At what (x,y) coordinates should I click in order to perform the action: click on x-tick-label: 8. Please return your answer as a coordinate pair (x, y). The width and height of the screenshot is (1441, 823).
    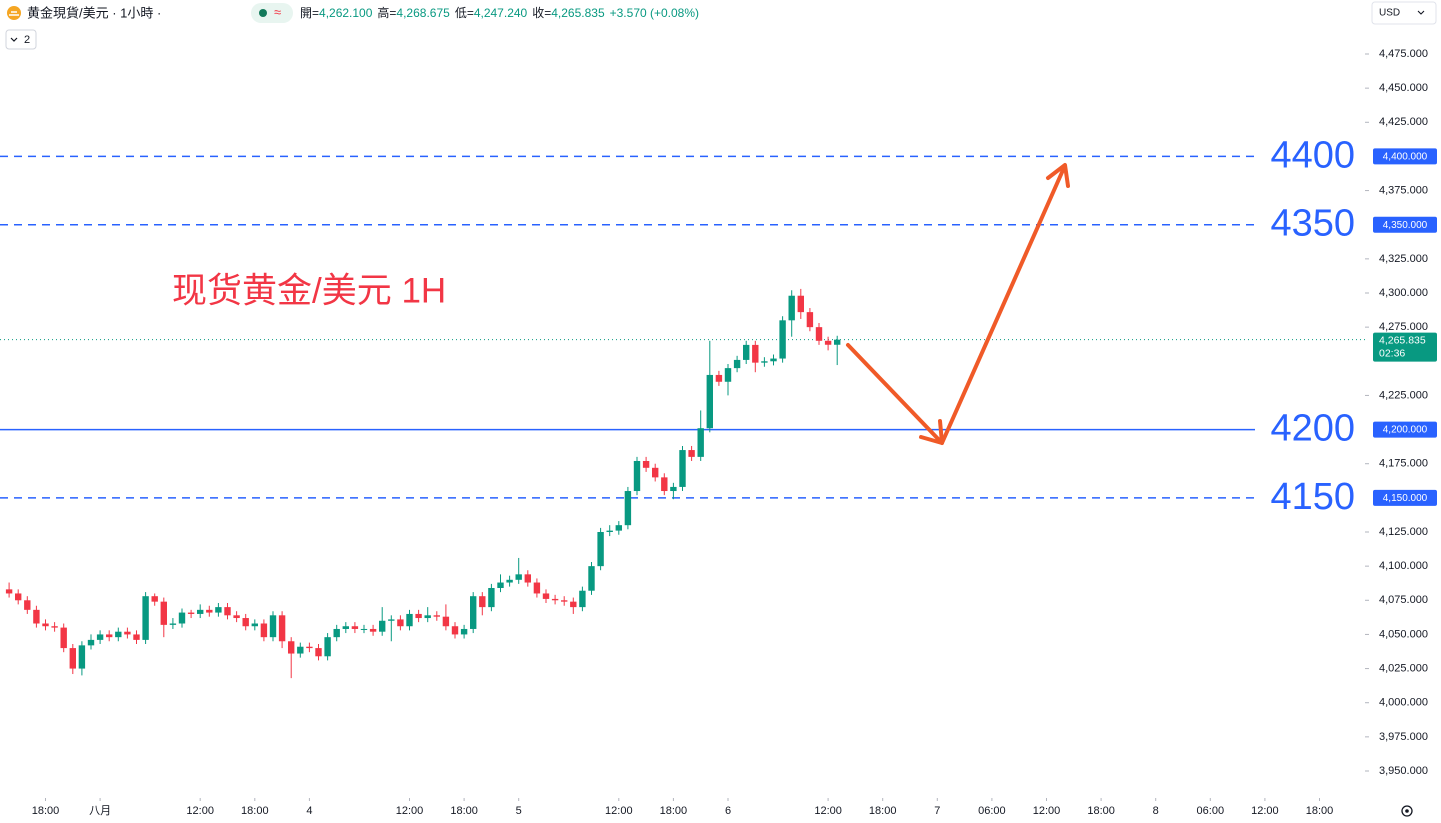
    Looking at the image, I should click on (1156, 811).